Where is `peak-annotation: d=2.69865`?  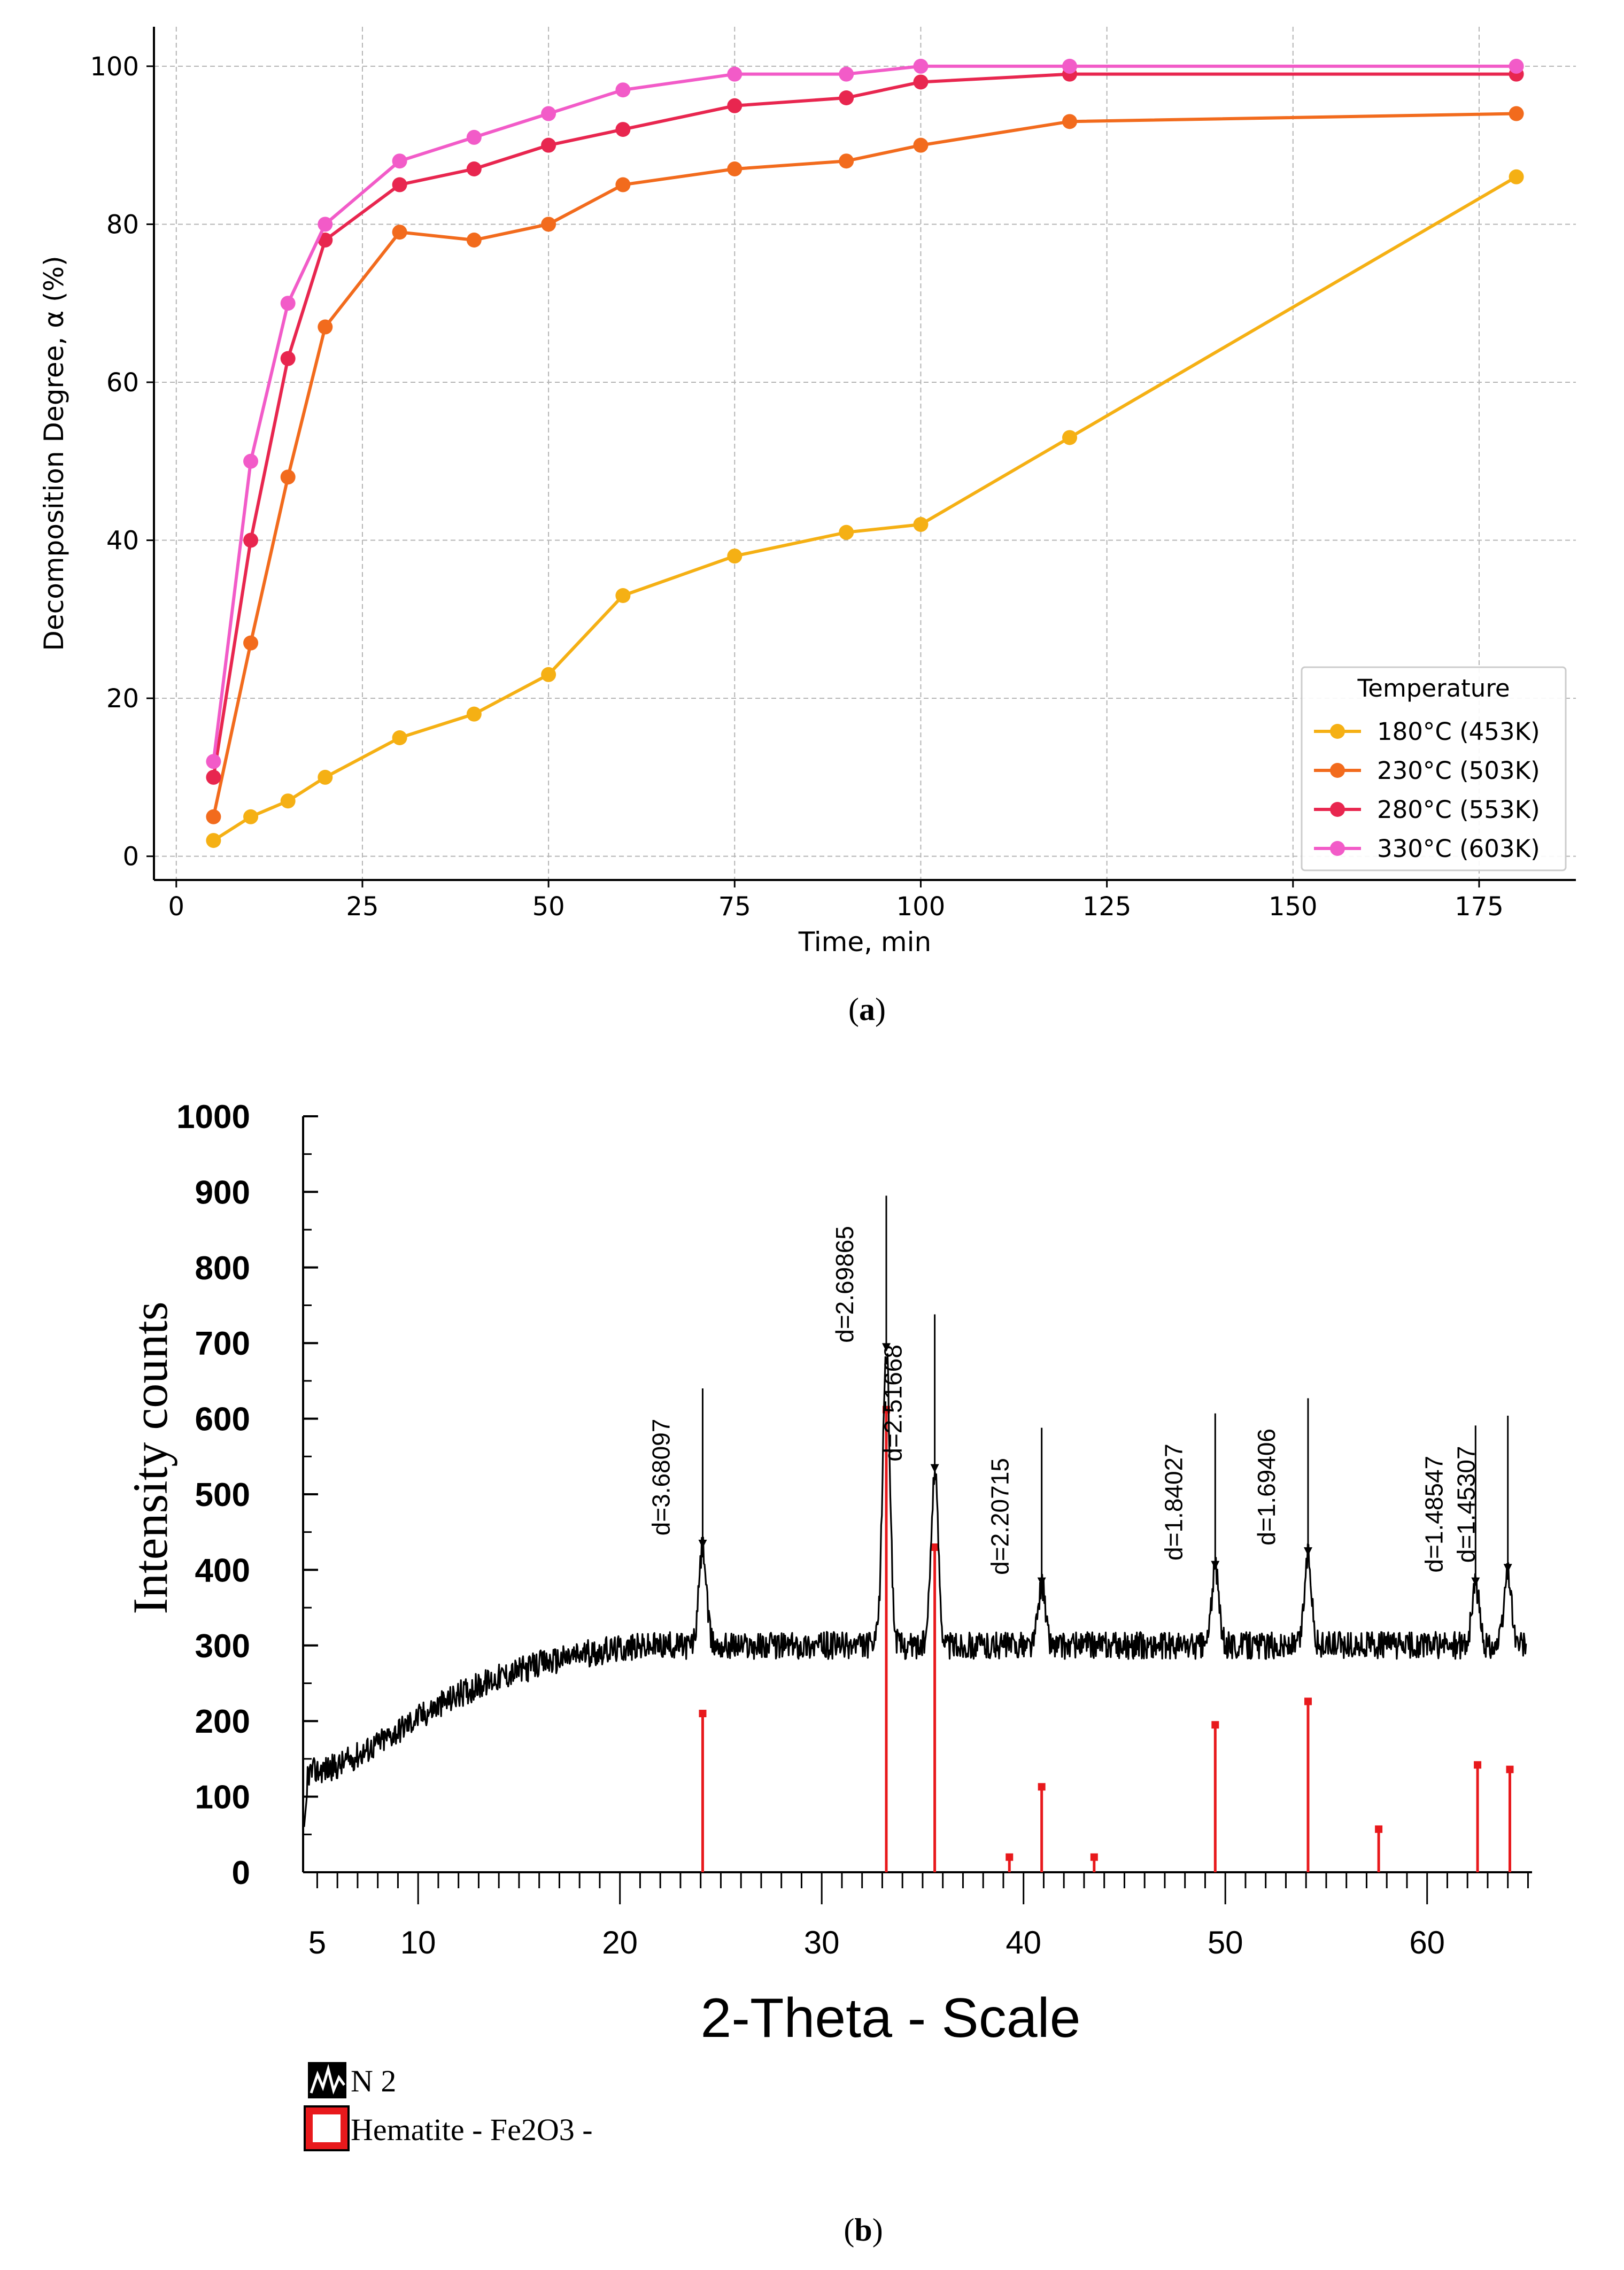 peak-annotation: d=2.69865 is located at coordinates (861, 1273).